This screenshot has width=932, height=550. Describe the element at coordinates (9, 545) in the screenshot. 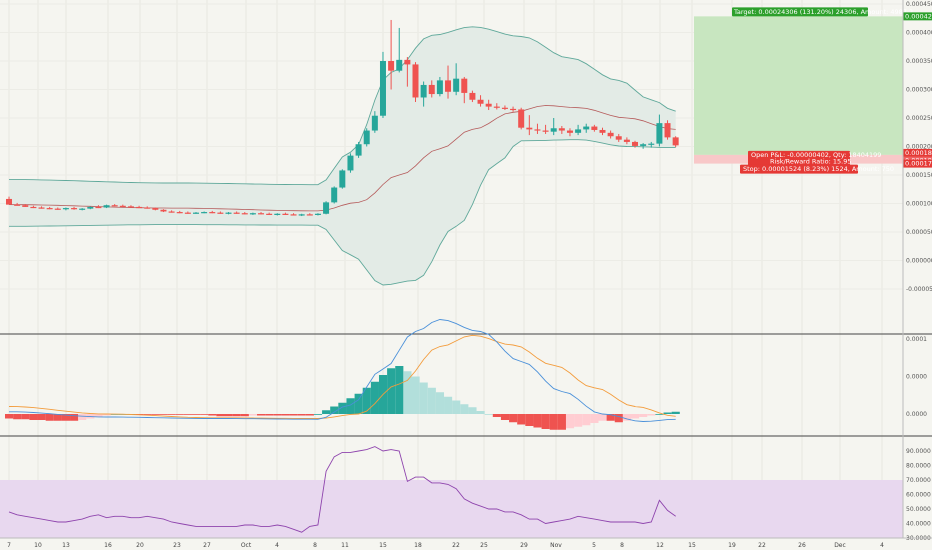

I see `time-tick-label: 7` at that location.